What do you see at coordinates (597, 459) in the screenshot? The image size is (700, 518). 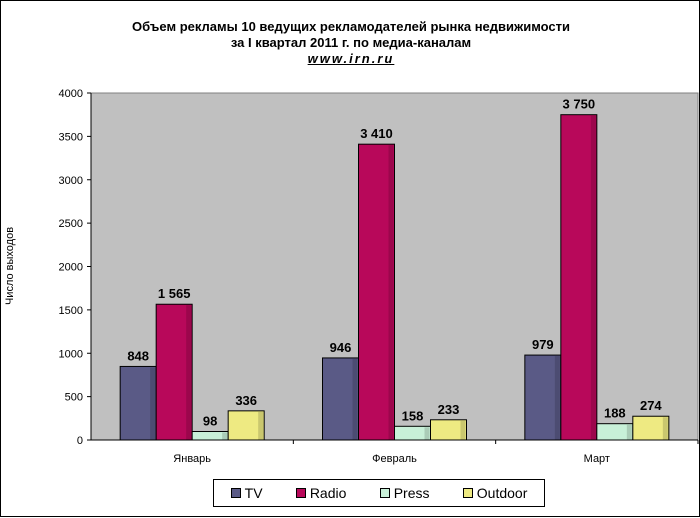 I see `x-tick-label: Март` at bounding box center [597, 459].